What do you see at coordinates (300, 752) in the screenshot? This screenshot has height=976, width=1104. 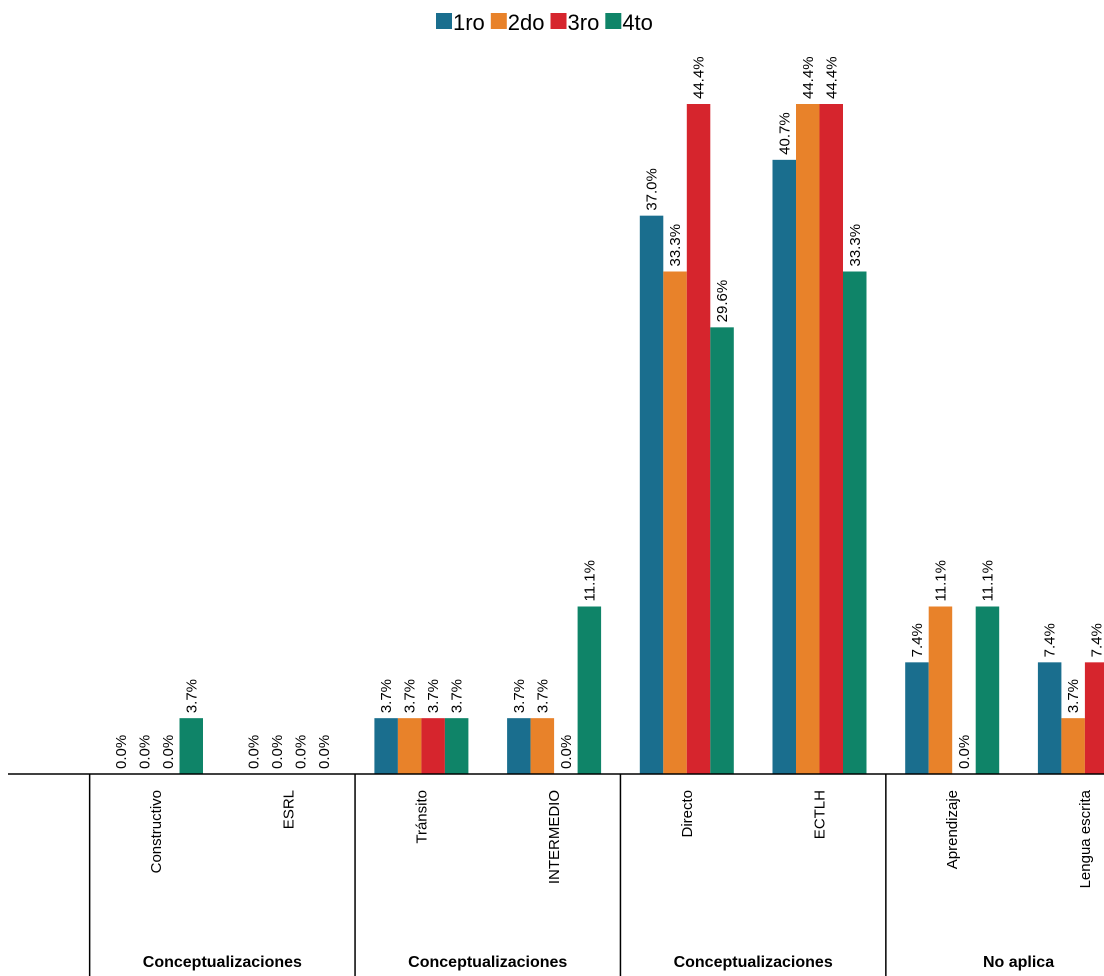 I see `data-label-esrl-3ro: 0.0%` at bounding box center [300, 752].